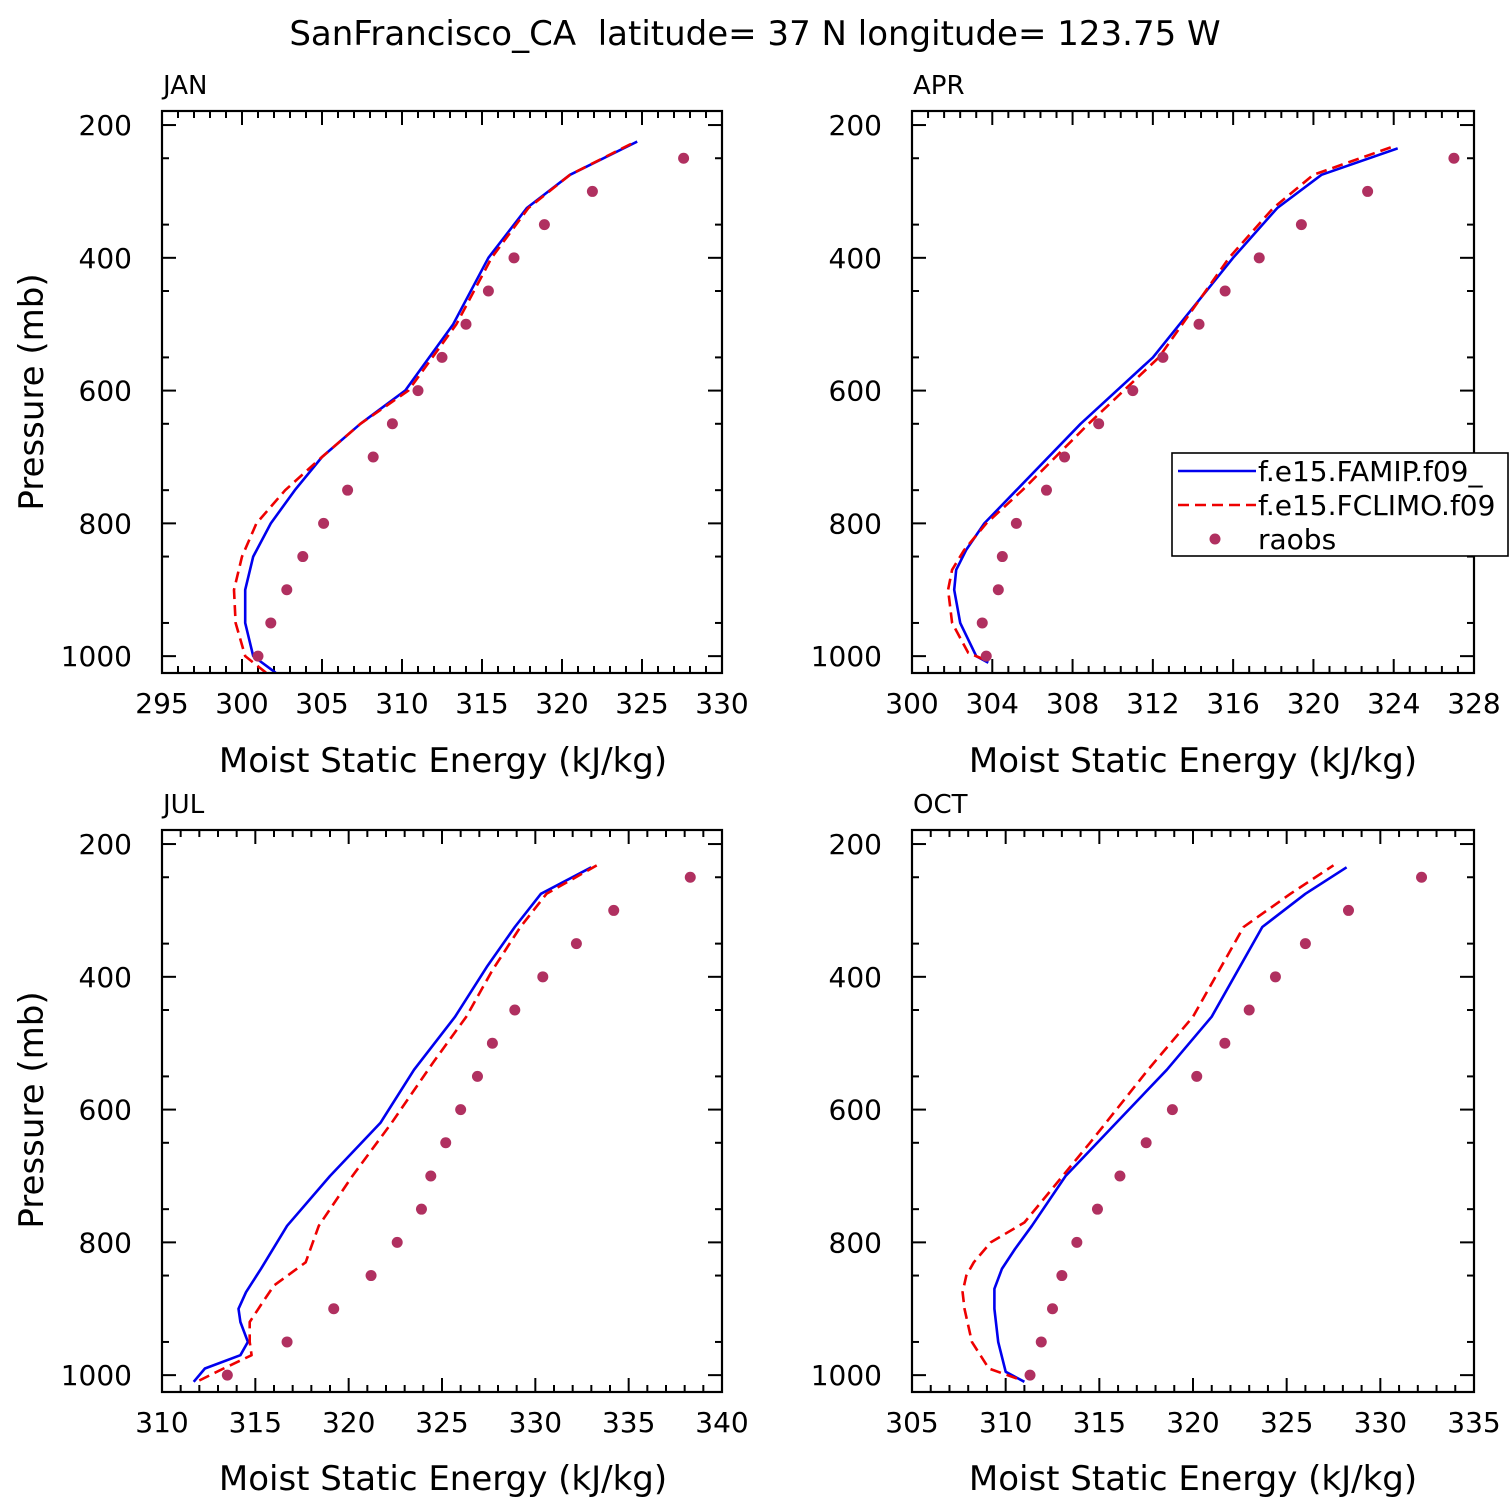  I want to click on legend-label: f.e15.FCLIMO.f09, so click(1376, 505).